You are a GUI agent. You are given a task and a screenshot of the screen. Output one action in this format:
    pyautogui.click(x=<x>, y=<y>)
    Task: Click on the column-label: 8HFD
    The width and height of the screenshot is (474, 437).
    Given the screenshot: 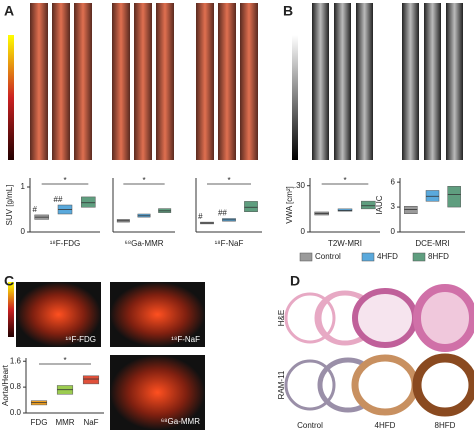 What is the action you would take?
    pyautogui.click(x=445, y=425)
    